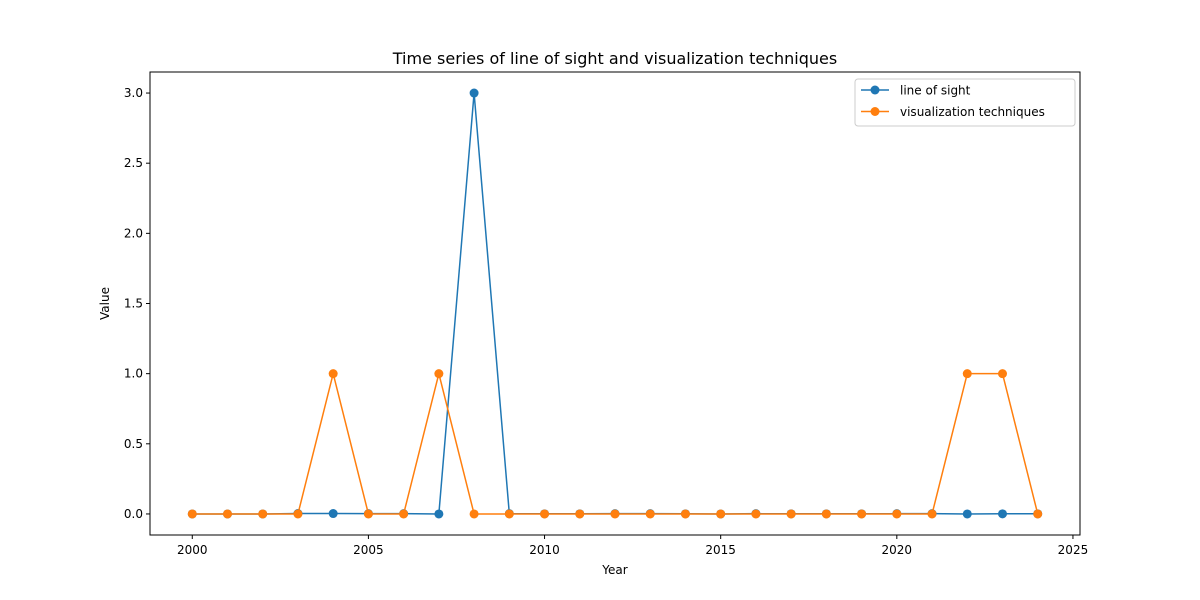 Image resolution: width=1200 pixels, height=600 pixels. I want to click on y-tick-label: 1.5, so click(133, 304).